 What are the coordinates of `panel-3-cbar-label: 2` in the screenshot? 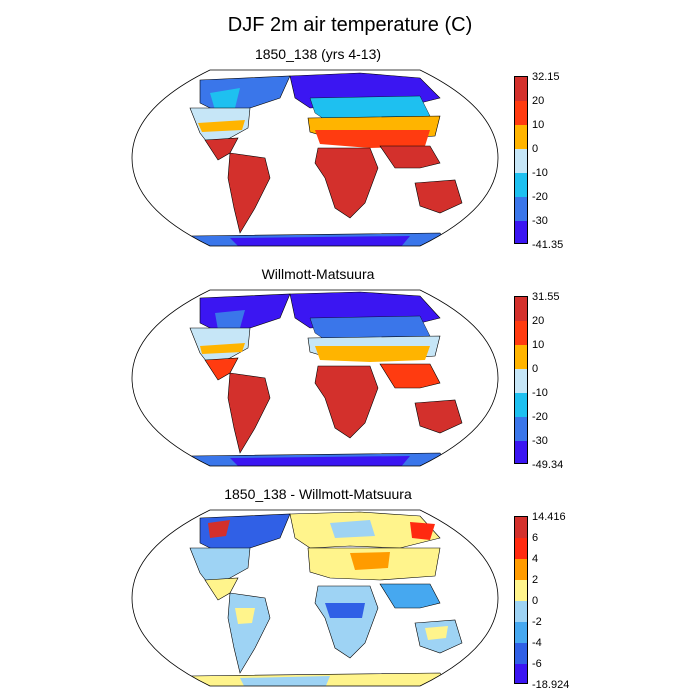 It's located at (535, 580).